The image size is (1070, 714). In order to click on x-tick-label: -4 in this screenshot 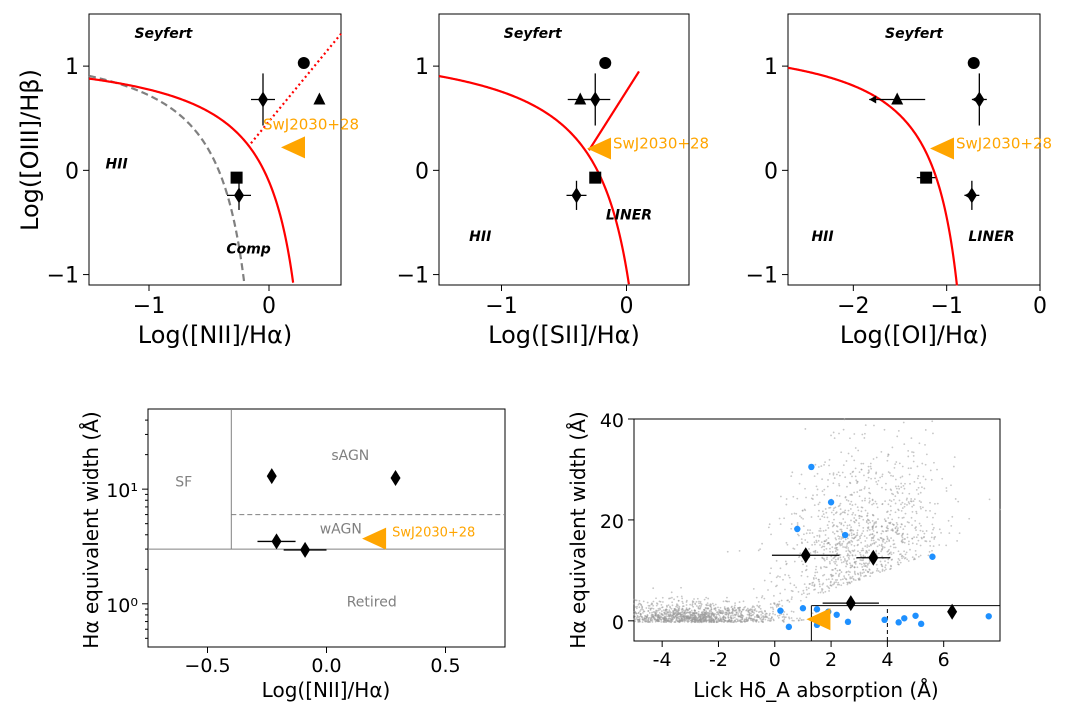, I will do `click(662, 660)`.